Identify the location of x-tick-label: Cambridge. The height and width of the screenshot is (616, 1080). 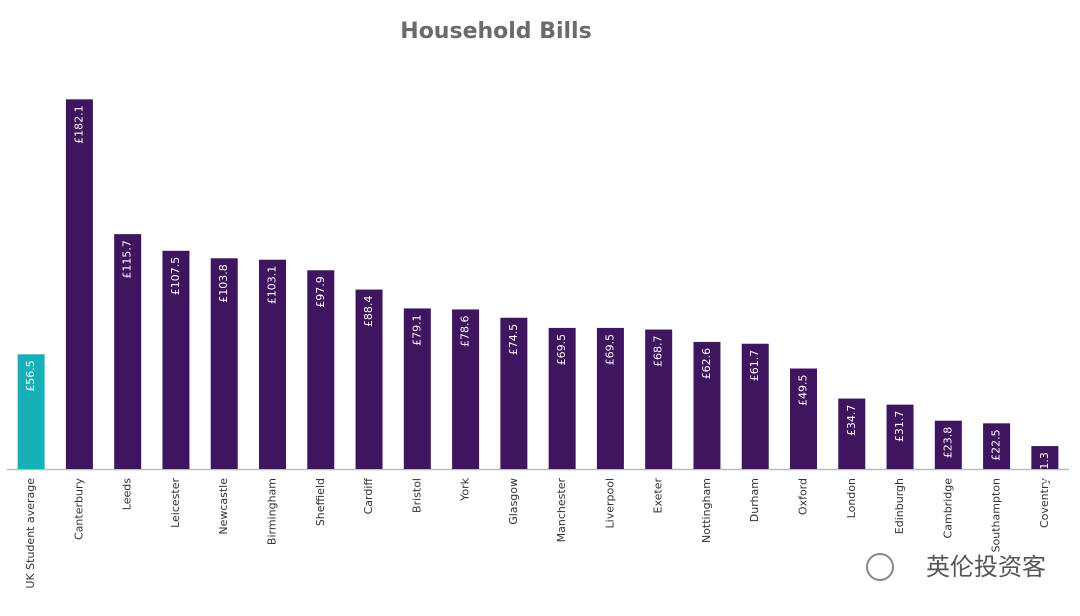
(947, 508).